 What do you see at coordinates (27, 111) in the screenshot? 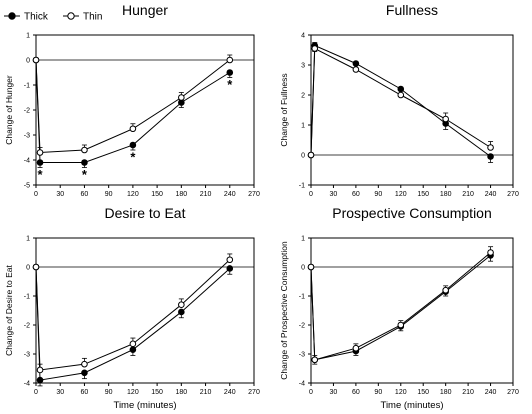
I see `y-tick-label: -2` at bounding box center [27, 111].